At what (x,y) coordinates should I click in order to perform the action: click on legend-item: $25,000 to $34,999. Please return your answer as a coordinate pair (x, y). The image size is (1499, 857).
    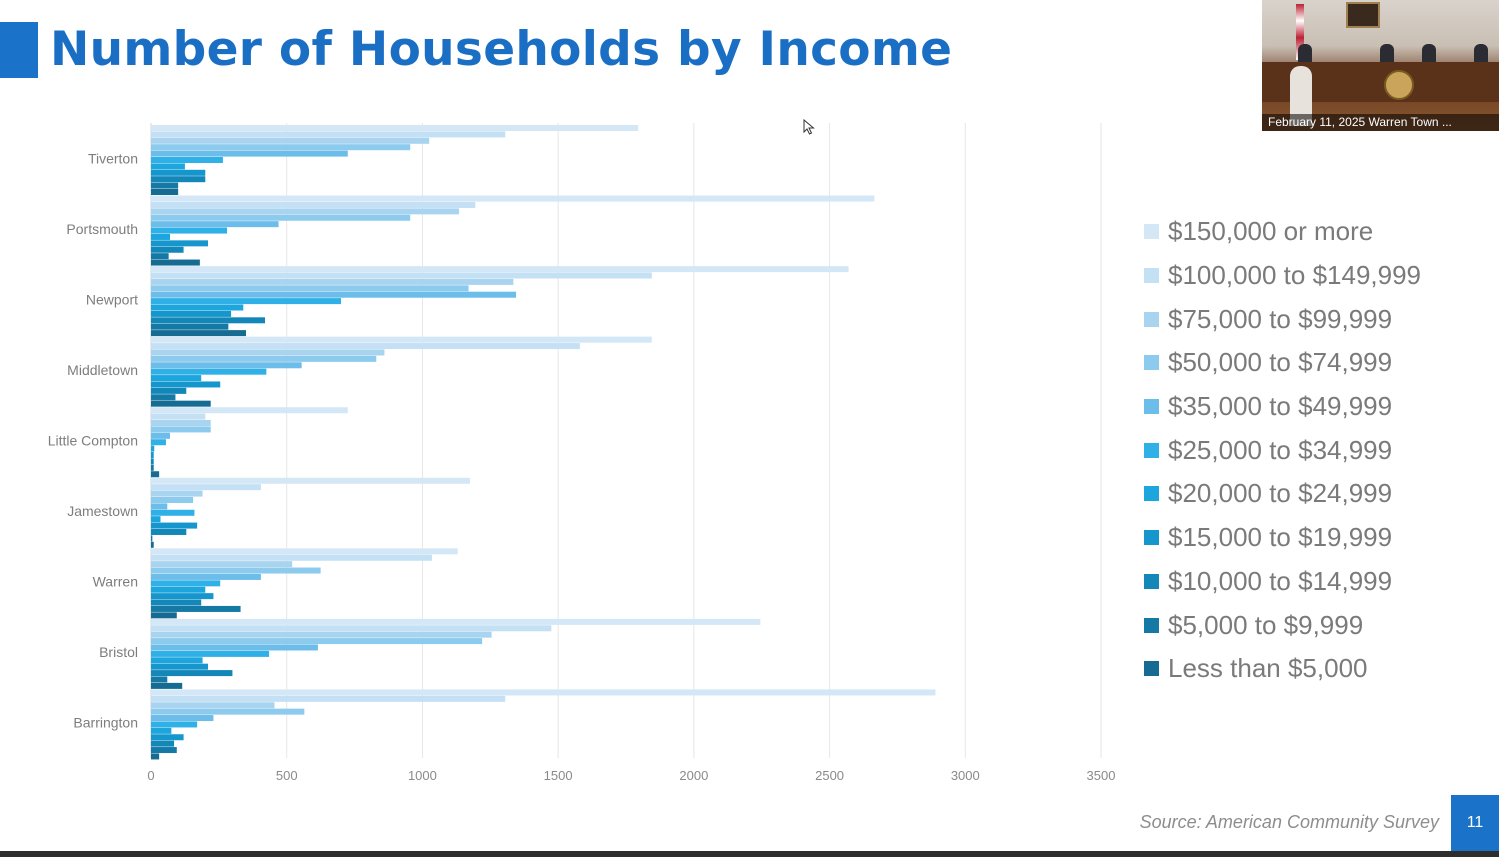
    Looking at the image, I should click on (1282, 450).